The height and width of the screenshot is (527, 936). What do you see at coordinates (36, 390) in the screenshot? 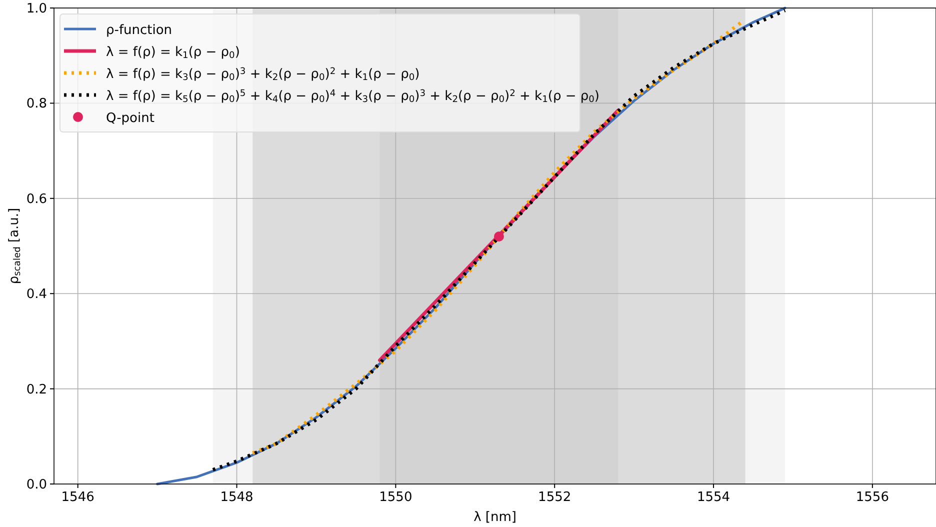
I see `y-tick-label: 0.2` at bounding box center [36, 390].